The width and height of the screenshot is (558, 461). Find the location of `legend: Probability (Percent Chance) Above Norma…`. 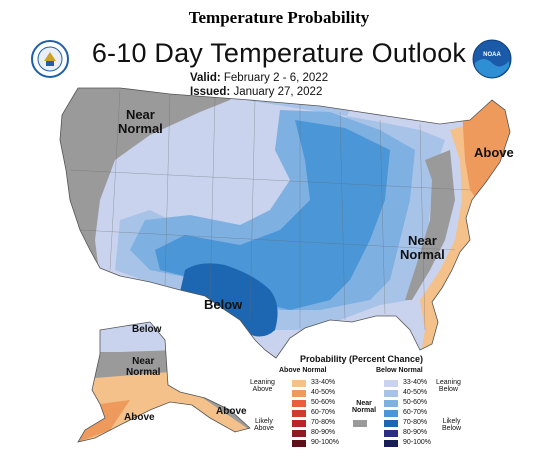

legend: Probability (Percent Chance) Above Norma… is located at coordinates (370, 401).